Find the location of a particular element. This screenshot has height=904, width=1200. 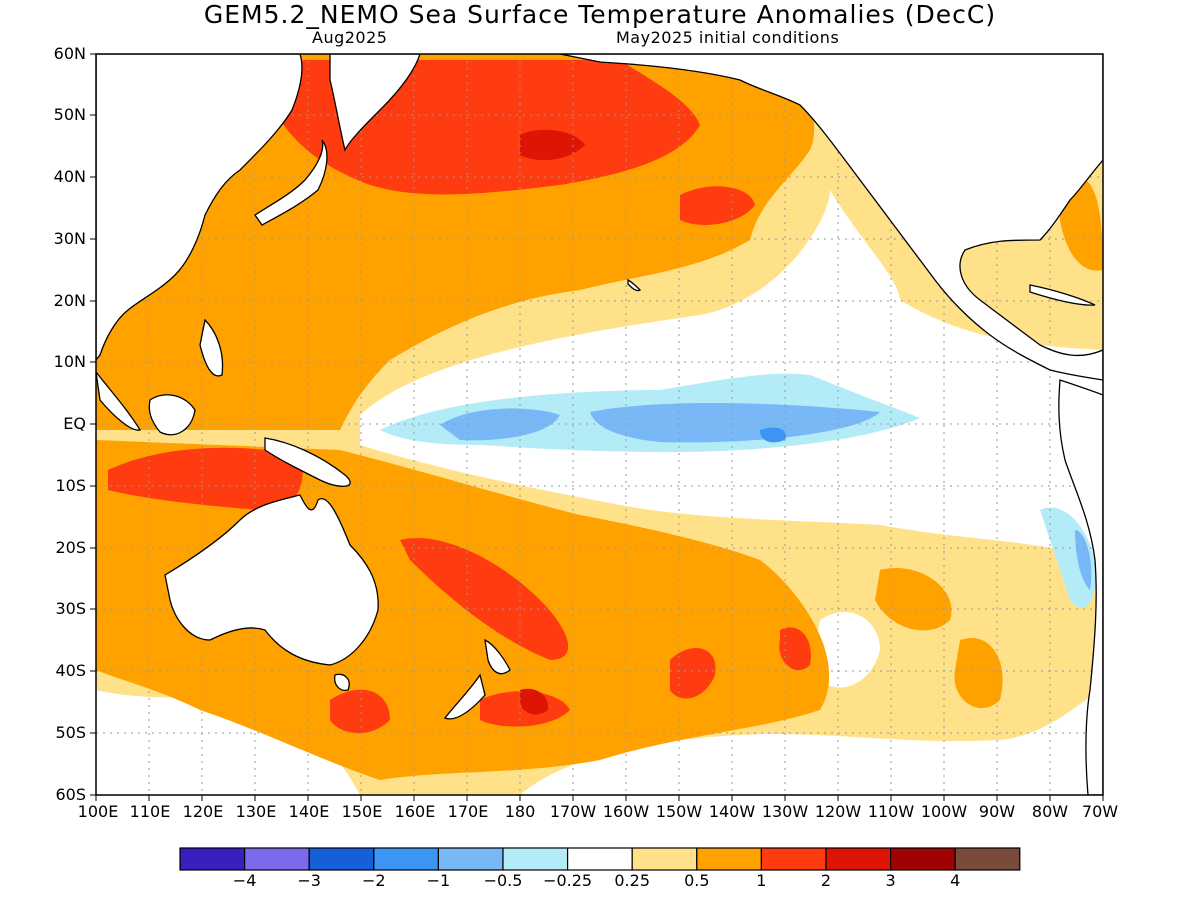

south-america-landmass is located at coordinates (1080, 587).